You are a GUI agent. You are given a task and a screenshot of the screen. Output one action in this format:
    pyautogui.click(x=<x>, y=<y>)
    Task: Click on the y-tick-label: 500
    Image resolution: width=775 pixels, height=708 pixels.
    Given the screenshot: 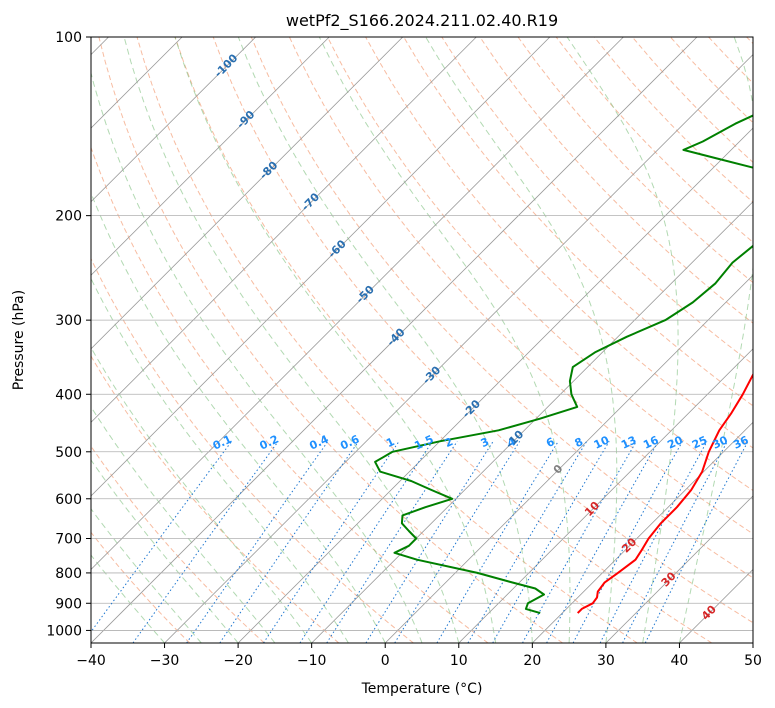 What is the action you would take?
    pyautogui.click(x=68, y=453)
    